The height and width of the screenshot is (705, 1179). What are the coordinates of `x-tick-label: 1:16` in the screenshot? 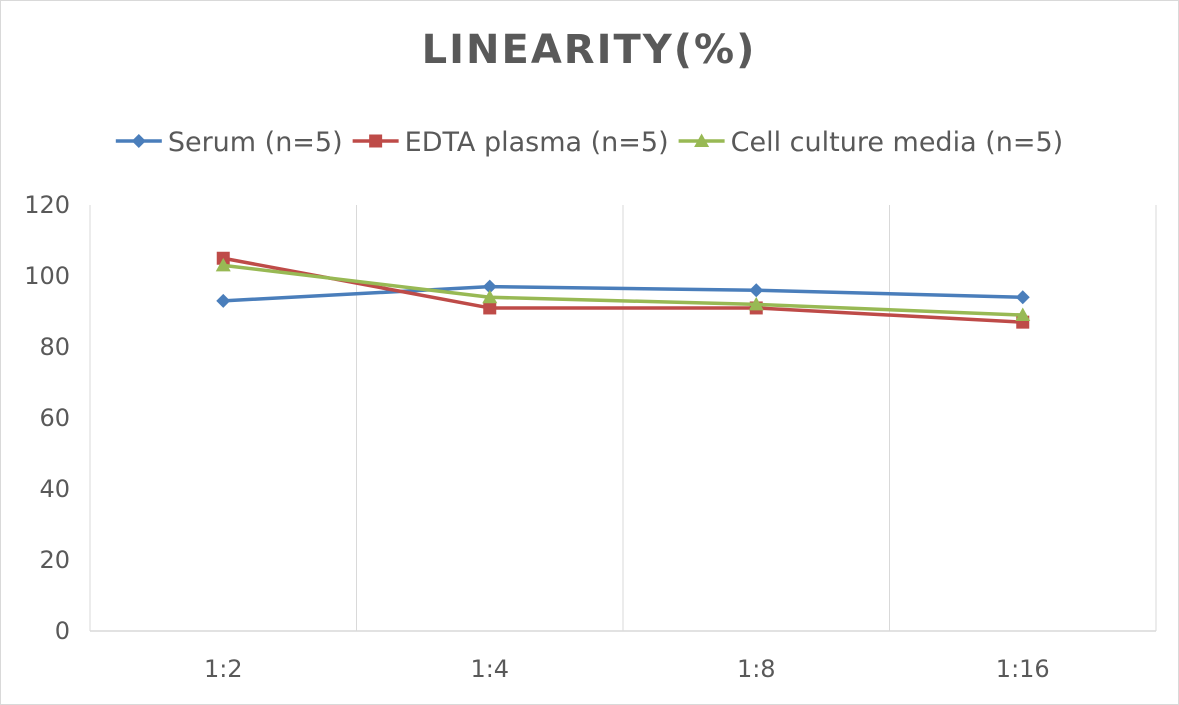 It's located at (1023, 669).